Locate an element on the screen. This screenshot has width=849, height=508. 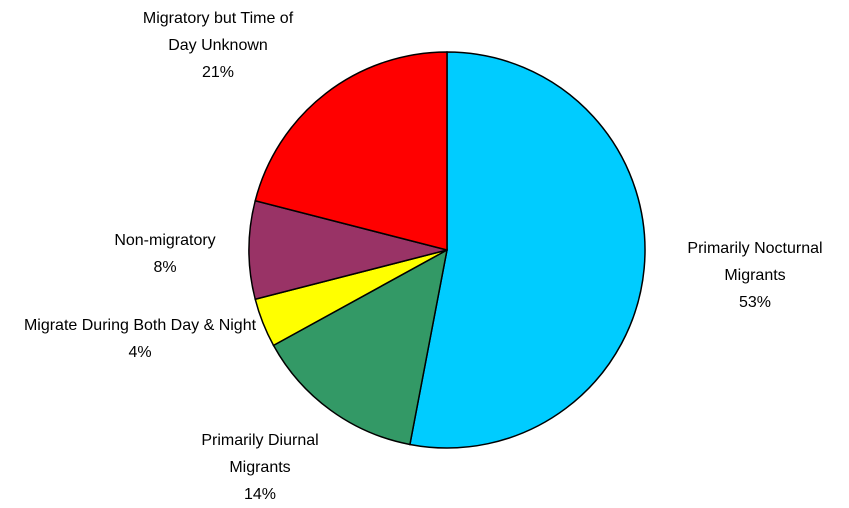
category-label: Non-migratory is located at coordinates (165, 240).